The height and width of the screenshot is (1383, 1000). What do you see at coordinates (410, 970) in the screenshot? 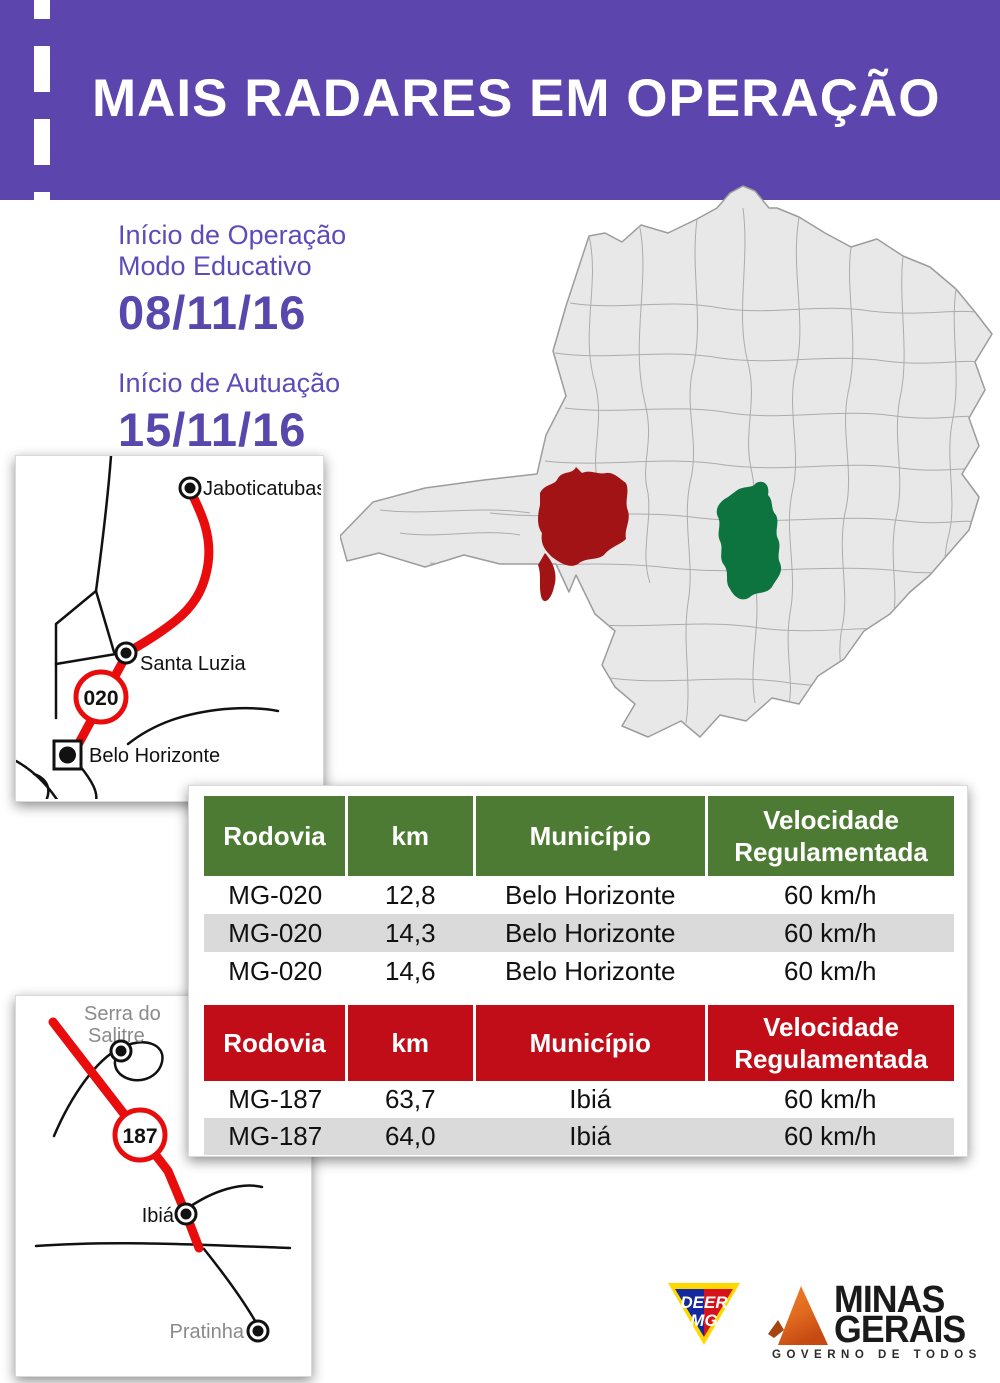
I see `cell-km: 14,6` at bounding box center [410, 970].